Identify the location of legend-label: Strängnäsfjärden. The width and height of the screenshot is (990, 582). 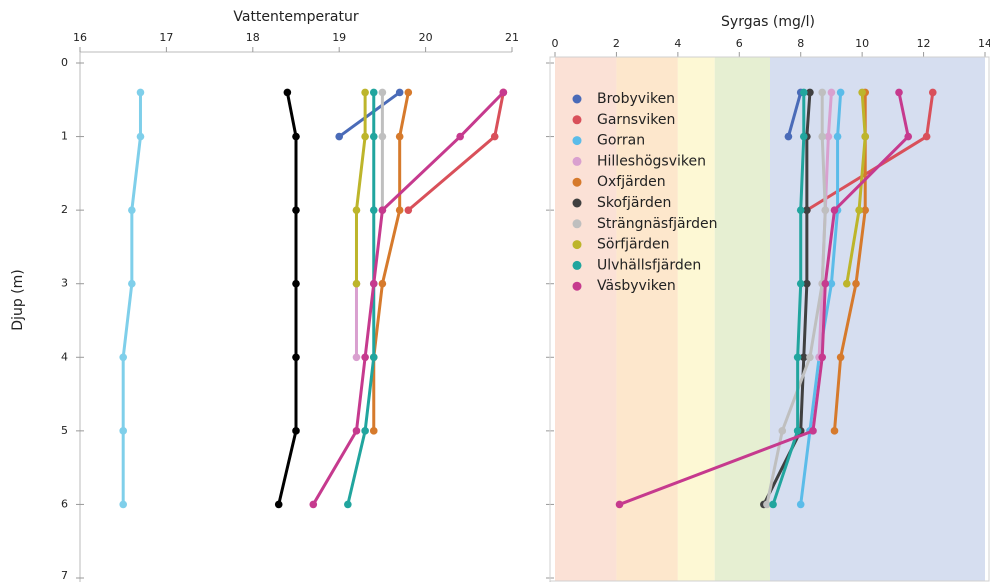
(657, 224).